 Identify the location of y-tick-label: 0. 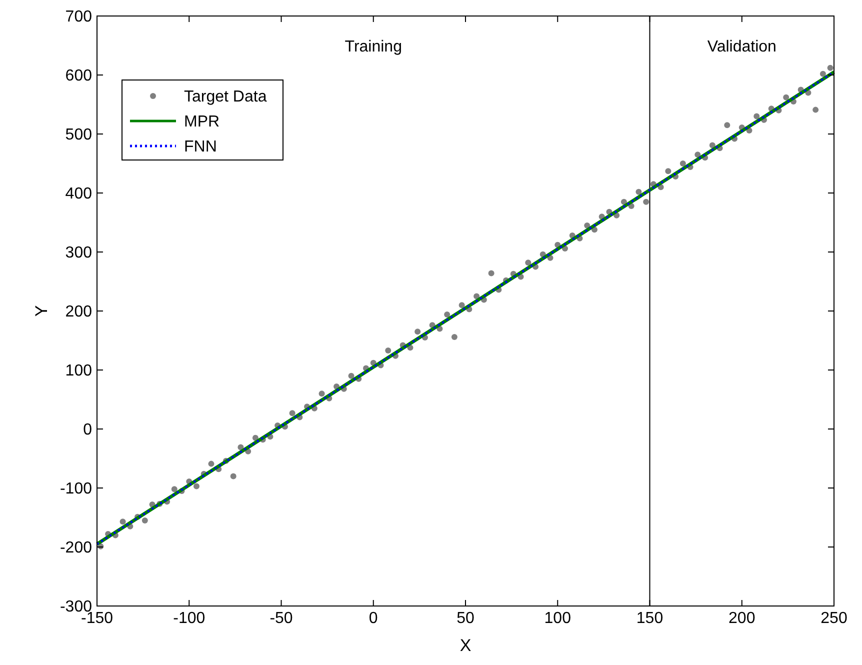
(87, 430).